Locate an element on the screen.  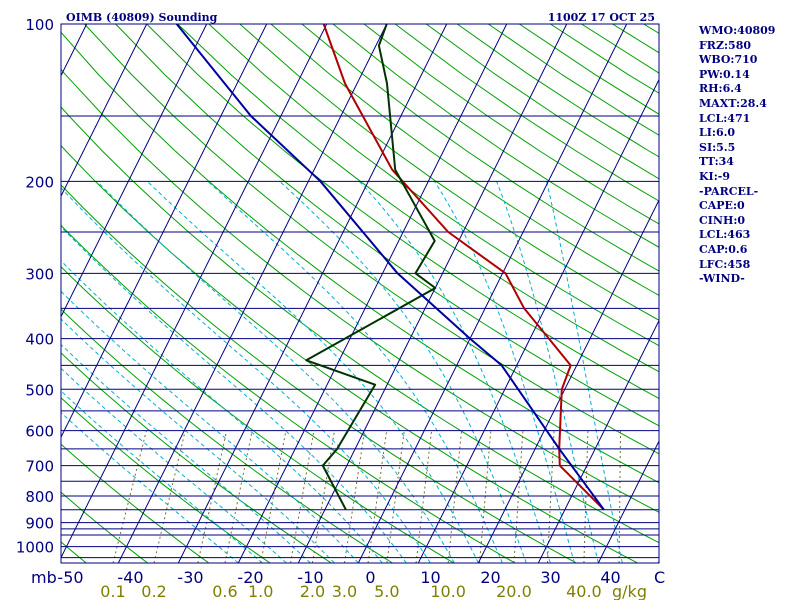
stat-line: WMO:40809 is located at coordinates (737, 30).